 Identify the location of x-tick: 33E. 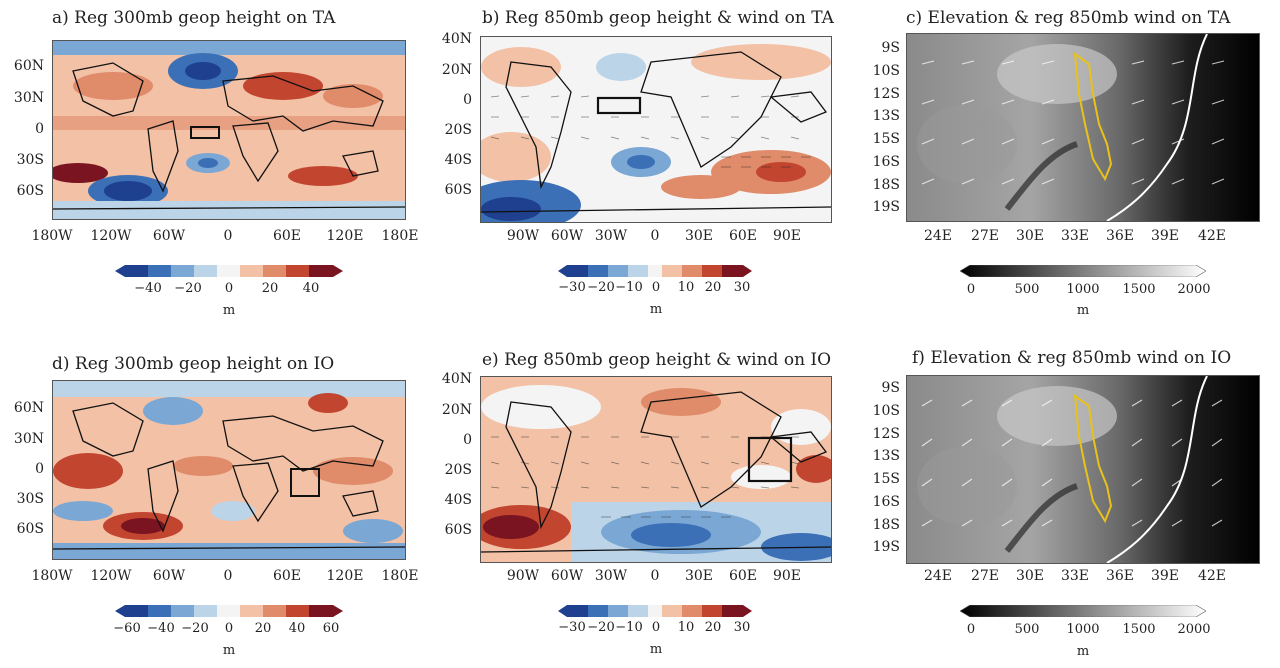
(1075, 236).